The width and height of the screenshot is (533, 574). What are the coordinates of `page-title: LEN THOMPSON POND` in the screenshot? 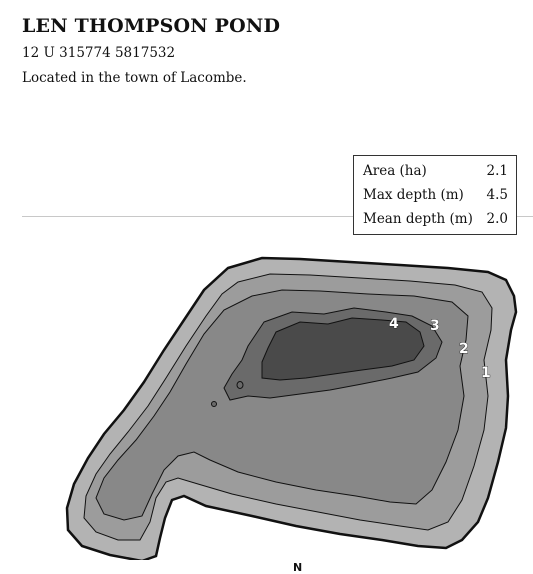 It's located at (151, 26).